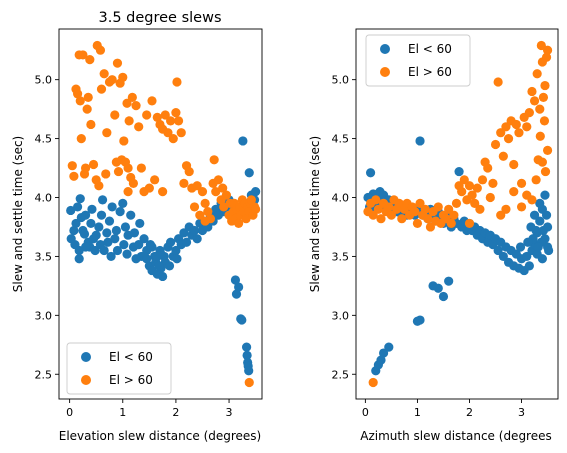 Image resolution: width=567 pixels, height=453 pixels. I want to click on left-y-tick-label-5: 5.0, so click(44, 80).